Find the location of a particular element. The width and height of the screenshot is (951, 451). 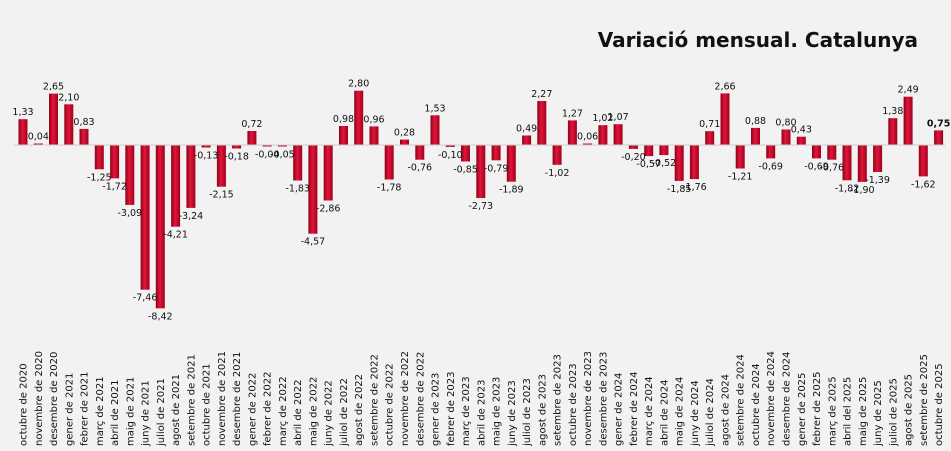

x-tick-label-14: desembre de 2021 is located at coordinates (237, 399).